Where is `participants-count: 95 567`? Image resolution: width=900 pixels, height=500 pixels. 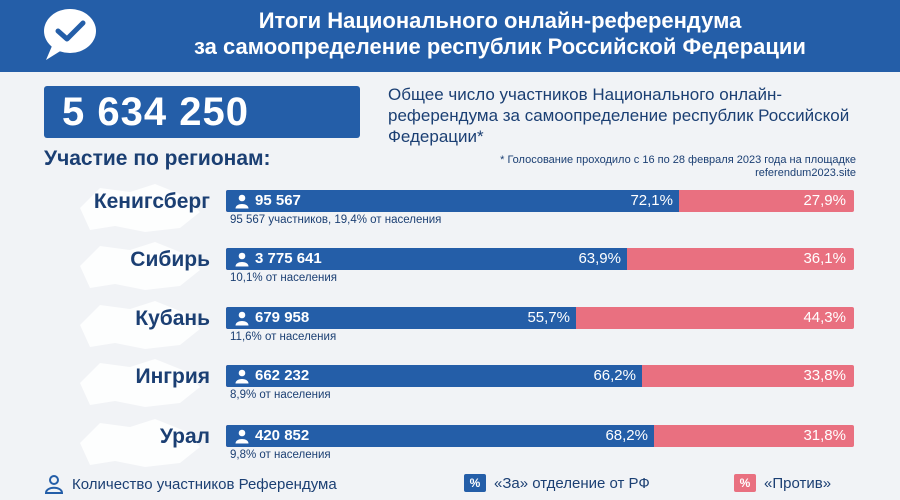
participants-count: 95 567 is located at coordinates (267, 201).